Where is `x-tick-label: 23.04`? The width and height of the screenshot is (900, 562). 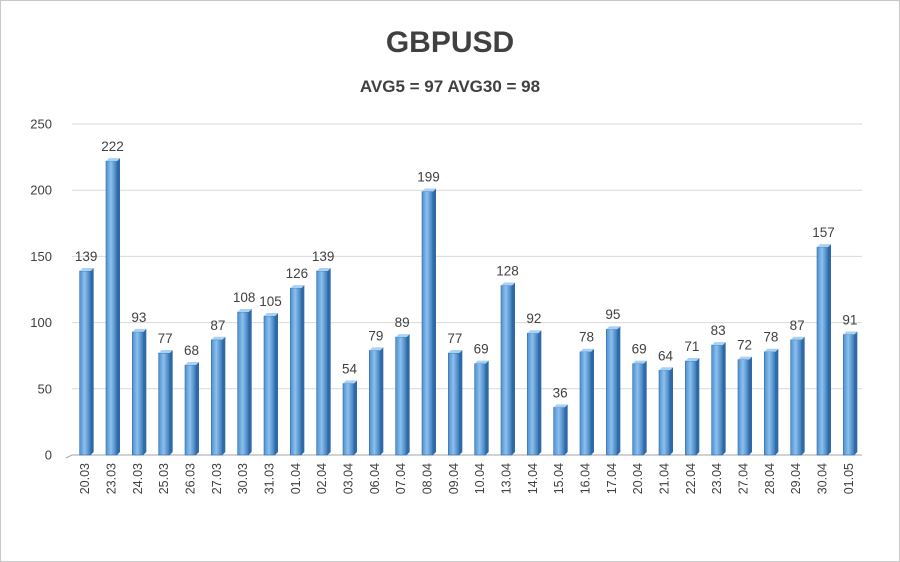
x-tick-label: 23.04 is located at coordinates (717, 478).